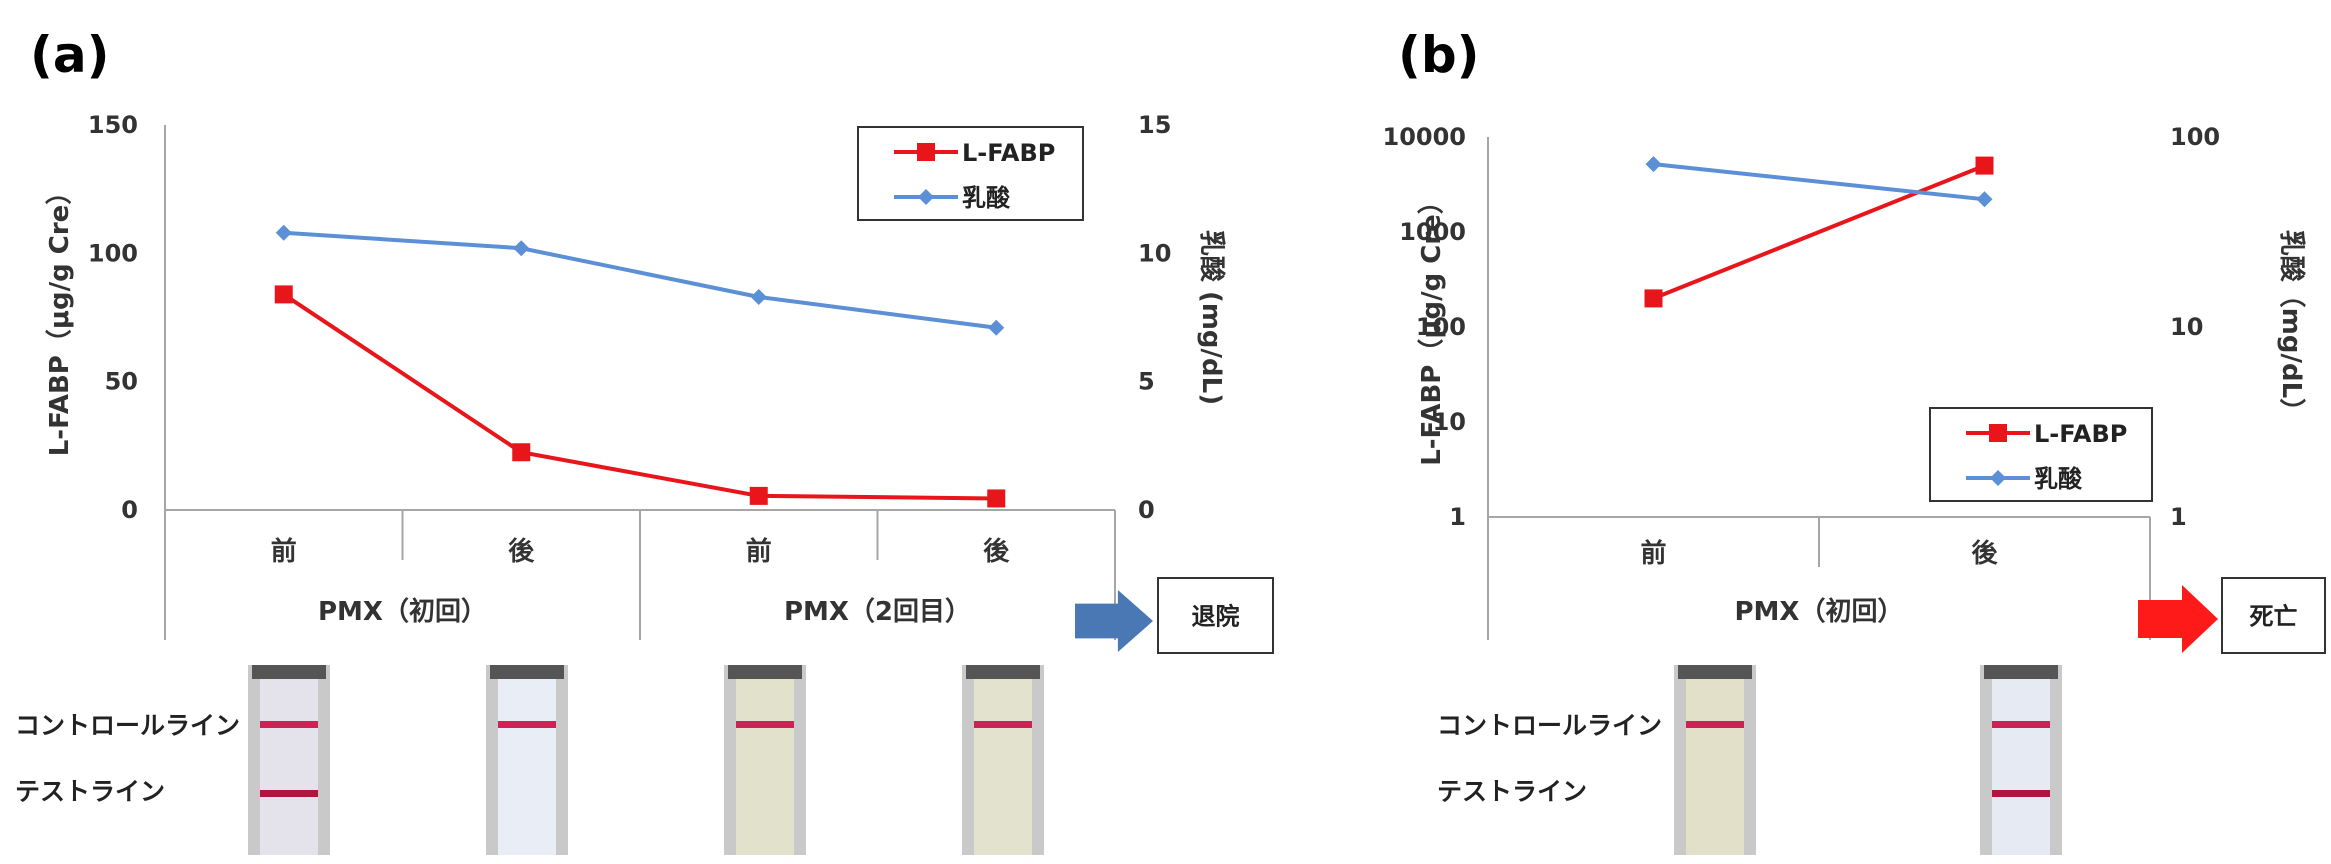  Describe the element at coordinates (2195, 137) in the screenshot. I see `y-tick-label-right: 100` at that location.